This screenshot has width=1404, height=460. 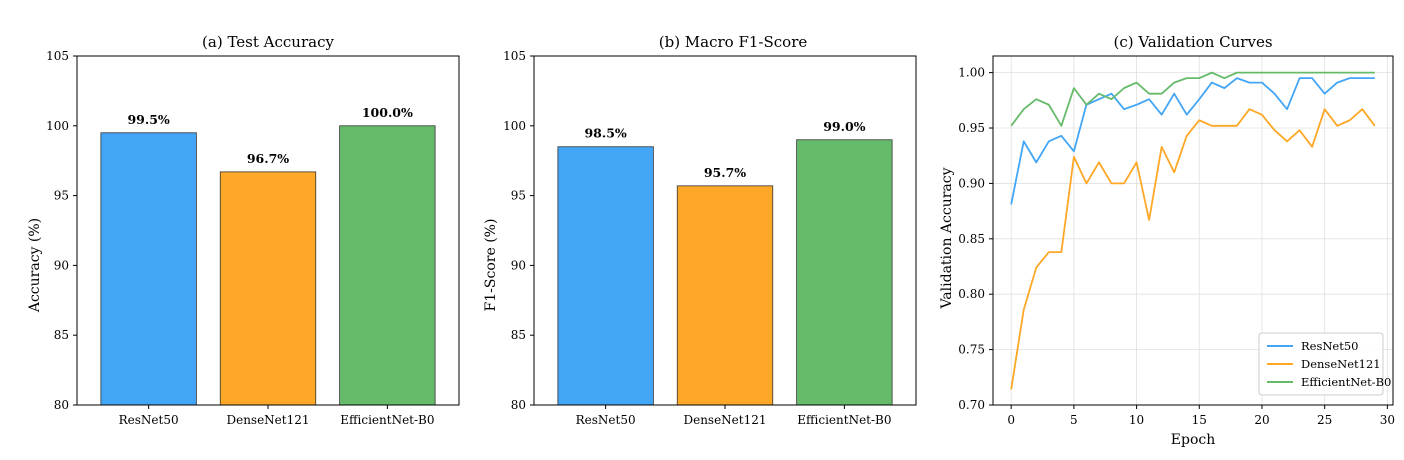 I want to click on legend-box, so click(x=1321, y=364).